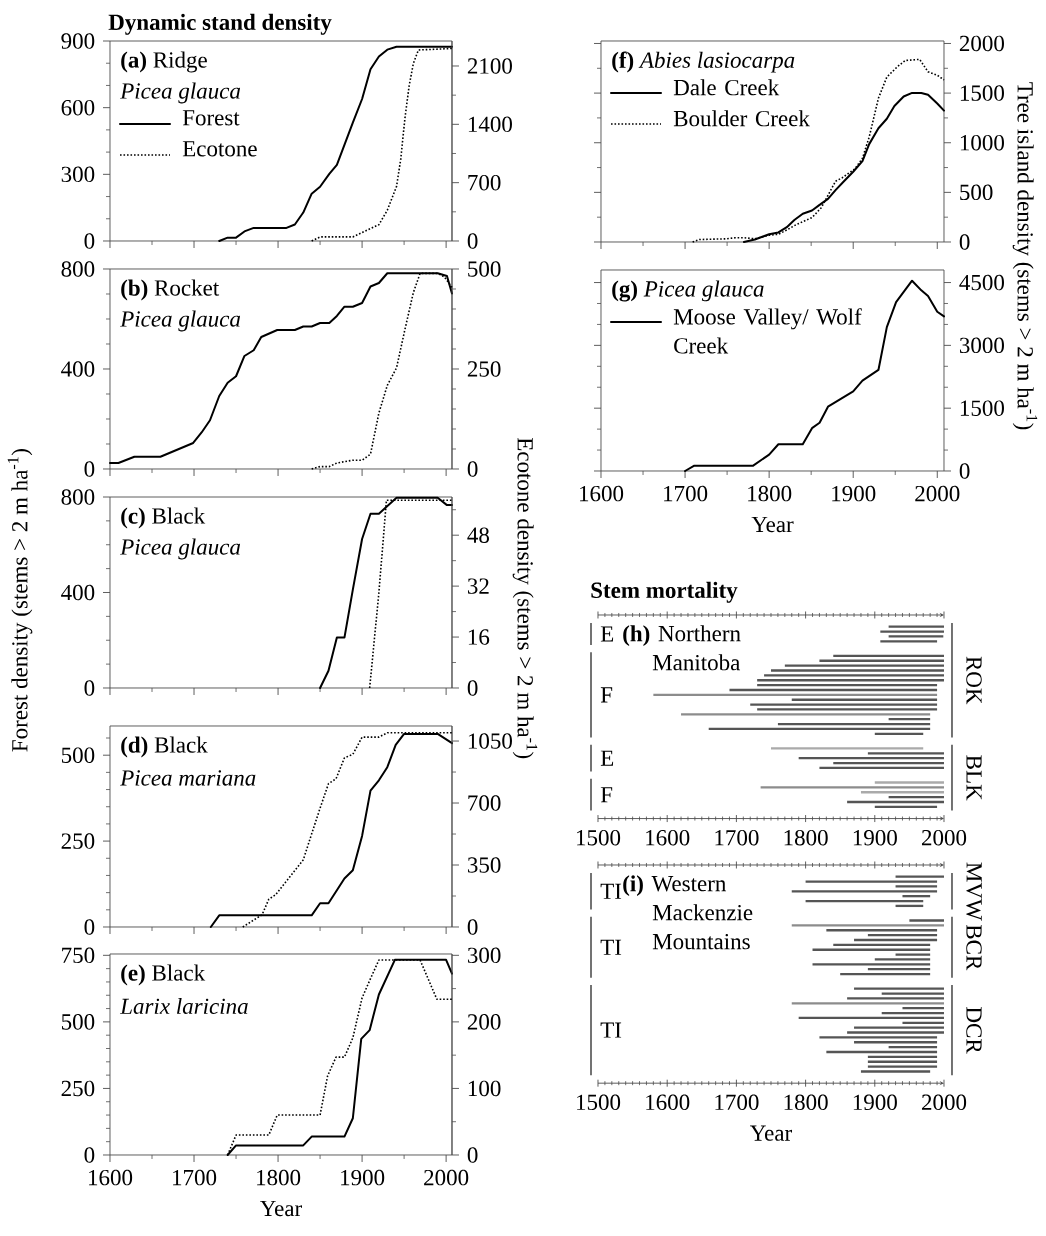 The height and width of the screenshot is (1236, 1046). I want to click on chart-title: (c) Black, so click(163, 518).